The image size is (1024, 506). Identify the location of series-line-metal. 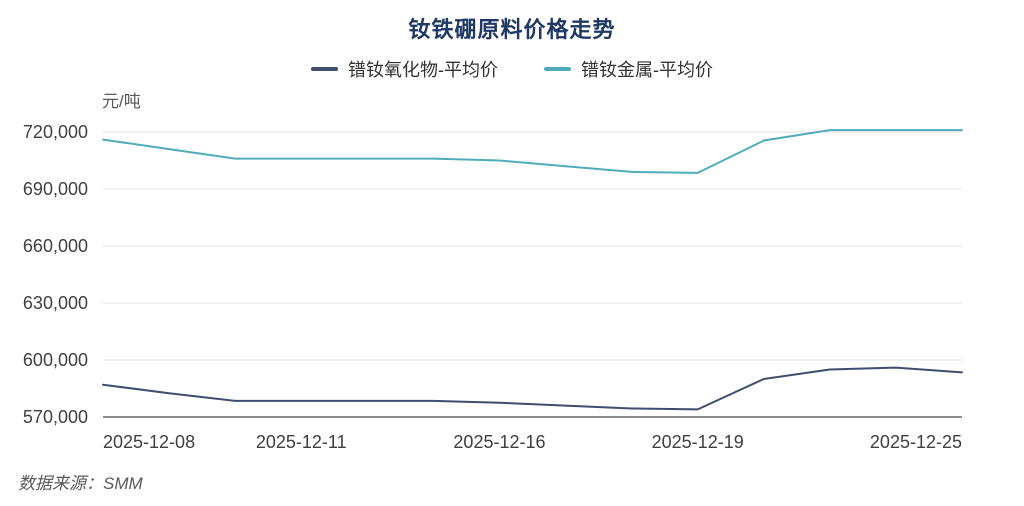
(532, 151).